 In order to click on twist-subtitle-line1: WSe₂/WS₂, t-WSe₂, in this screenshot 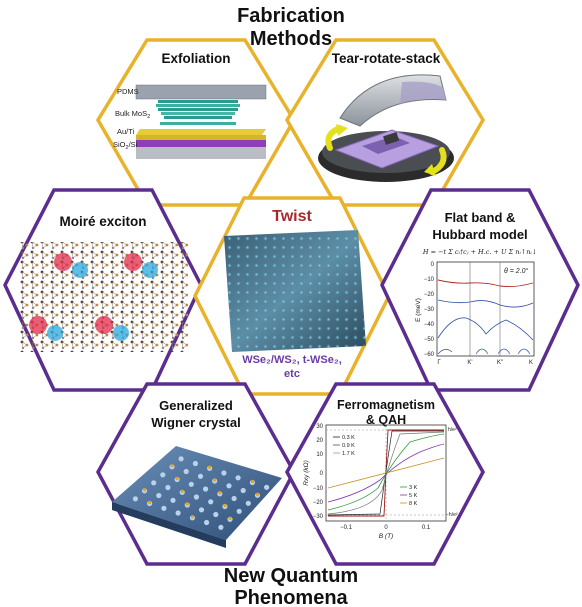, I will do `click(292, 360)`.